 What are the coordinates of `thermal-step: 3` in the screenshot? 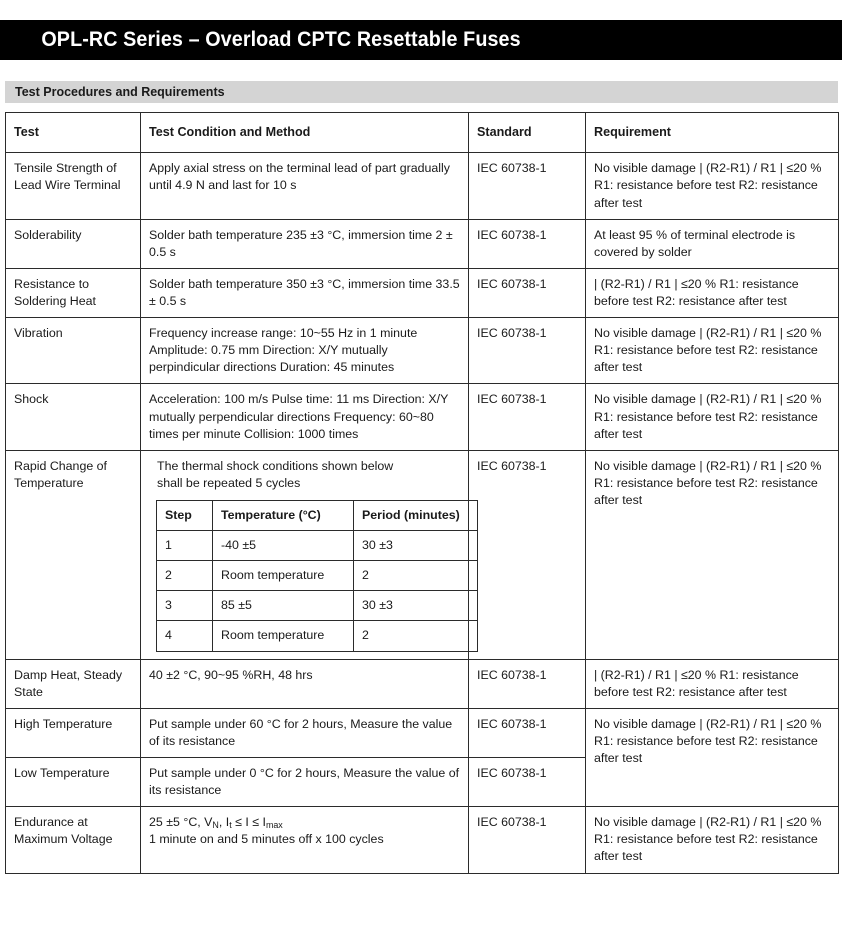 It's located at (184, 606).